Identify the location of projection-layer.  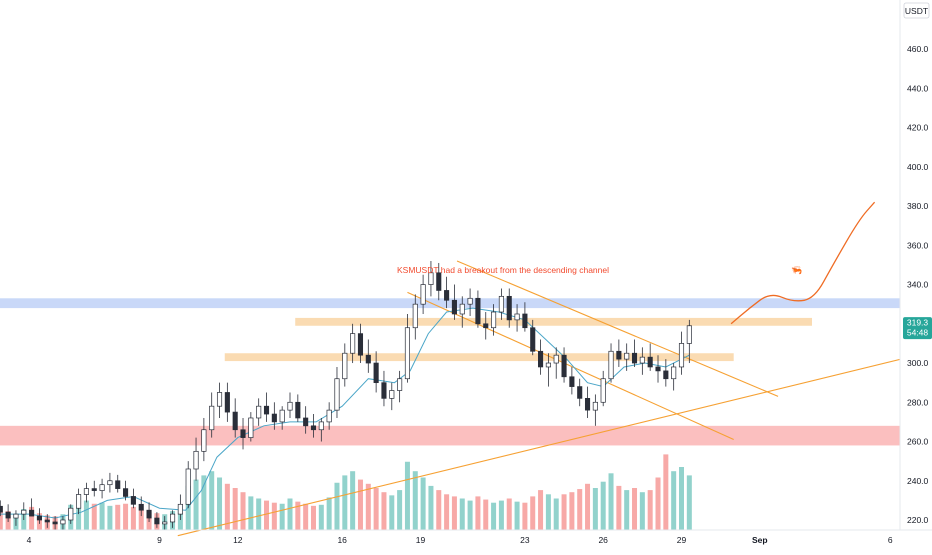
(803, 263).